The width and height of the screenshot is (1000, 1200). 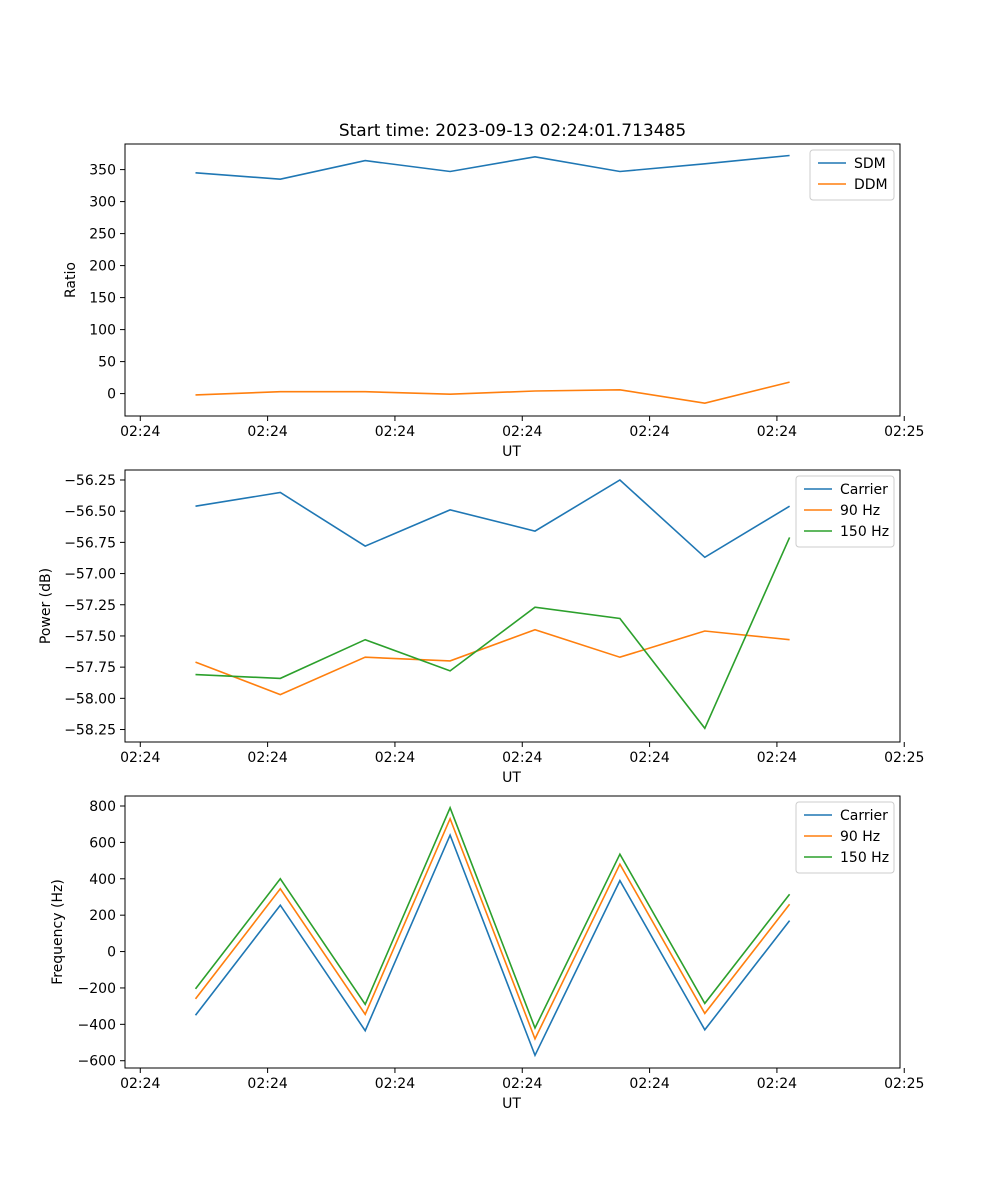 I want to click on chart-title: Start time: 2023-09-13 02:24:01.713485, so click(x=512, y=131).